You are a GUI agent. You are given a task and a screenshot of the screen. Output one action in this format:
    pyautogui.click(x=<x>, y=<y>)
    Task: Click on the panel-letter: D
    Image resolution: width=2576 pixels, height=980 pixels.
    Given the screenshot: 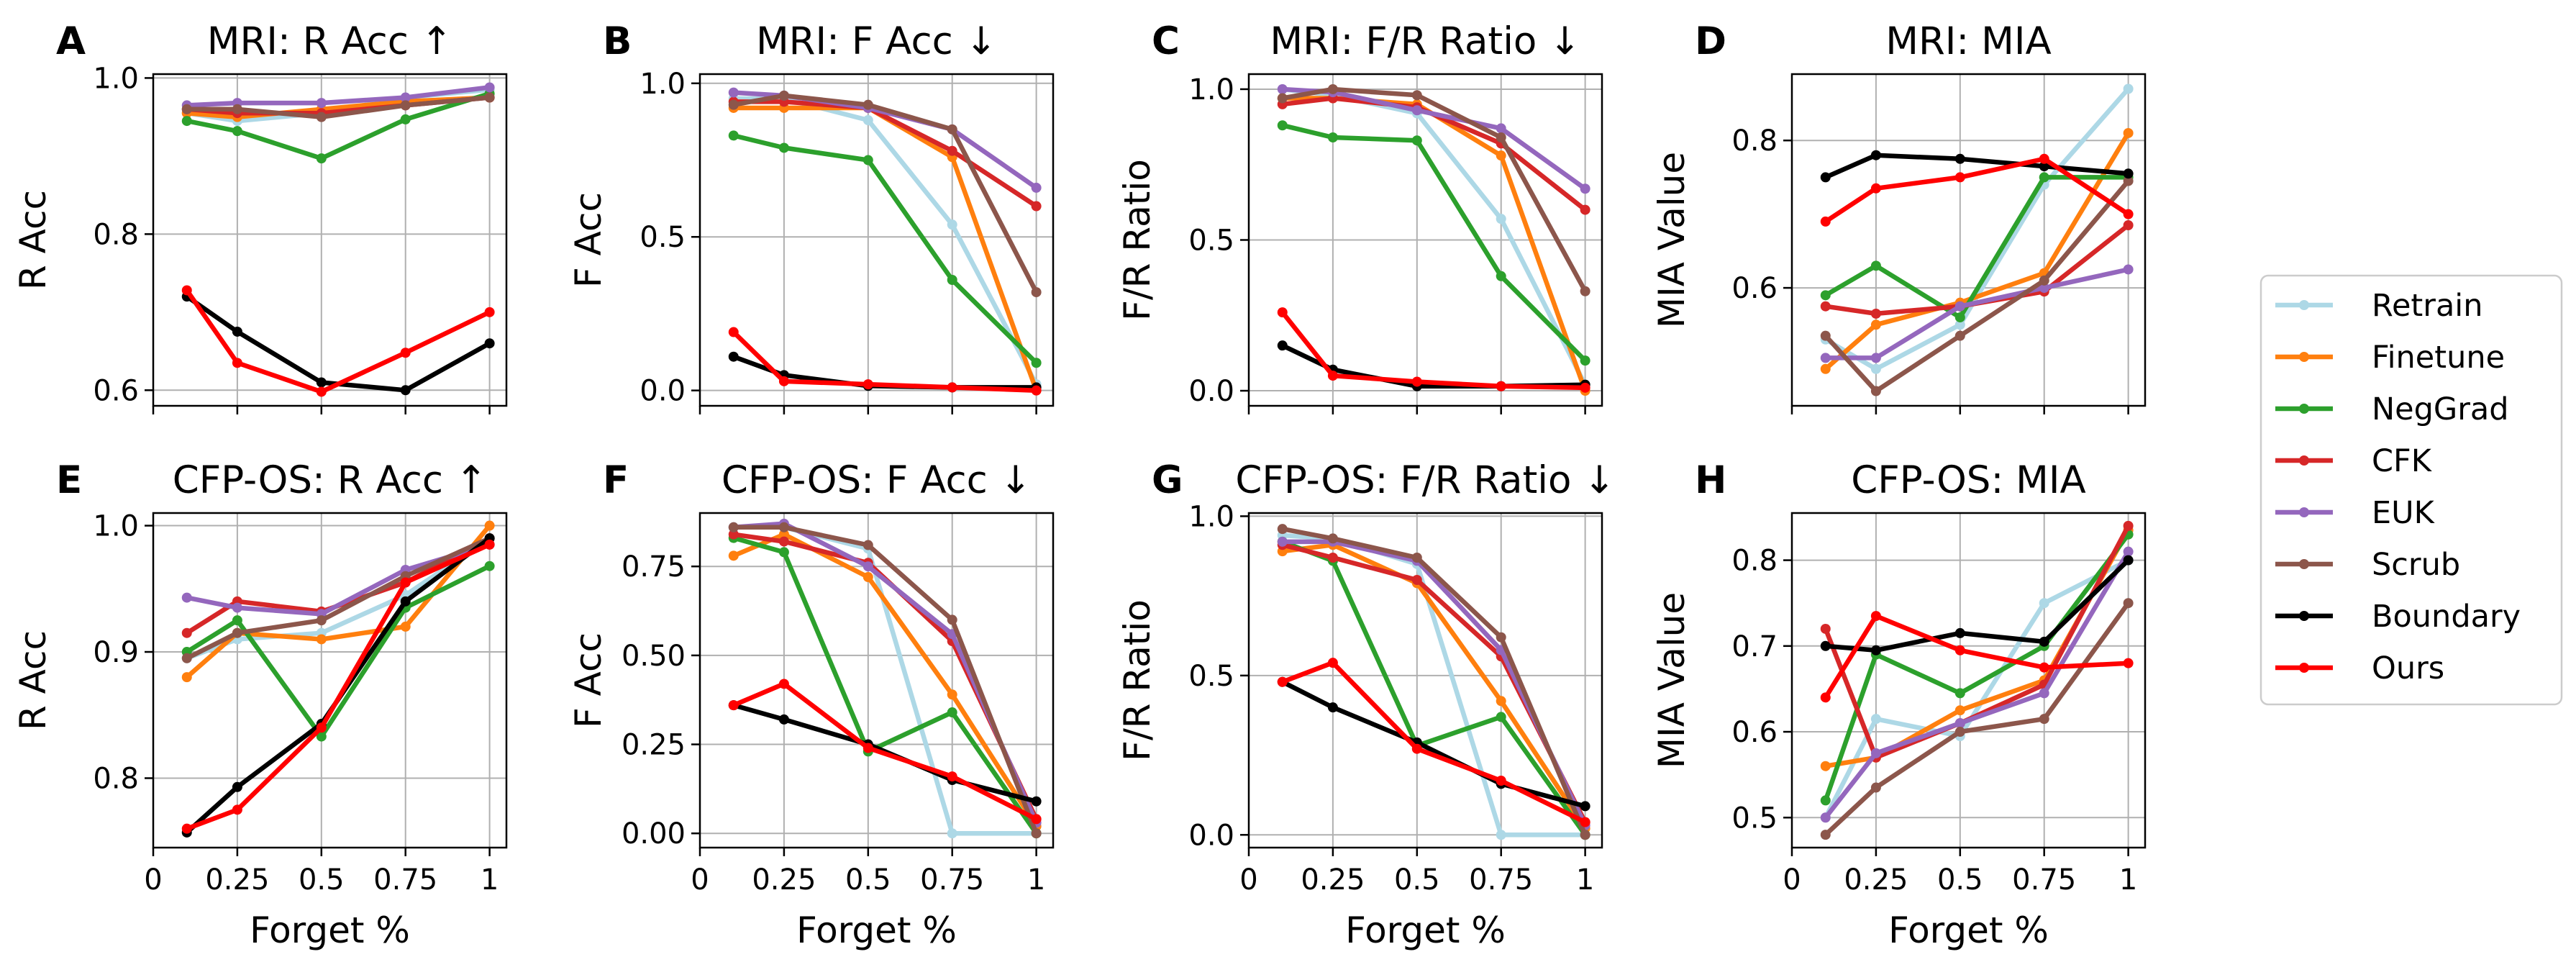 What is the action you would take?
    pyautogui.click(x=1710, y=41)
    